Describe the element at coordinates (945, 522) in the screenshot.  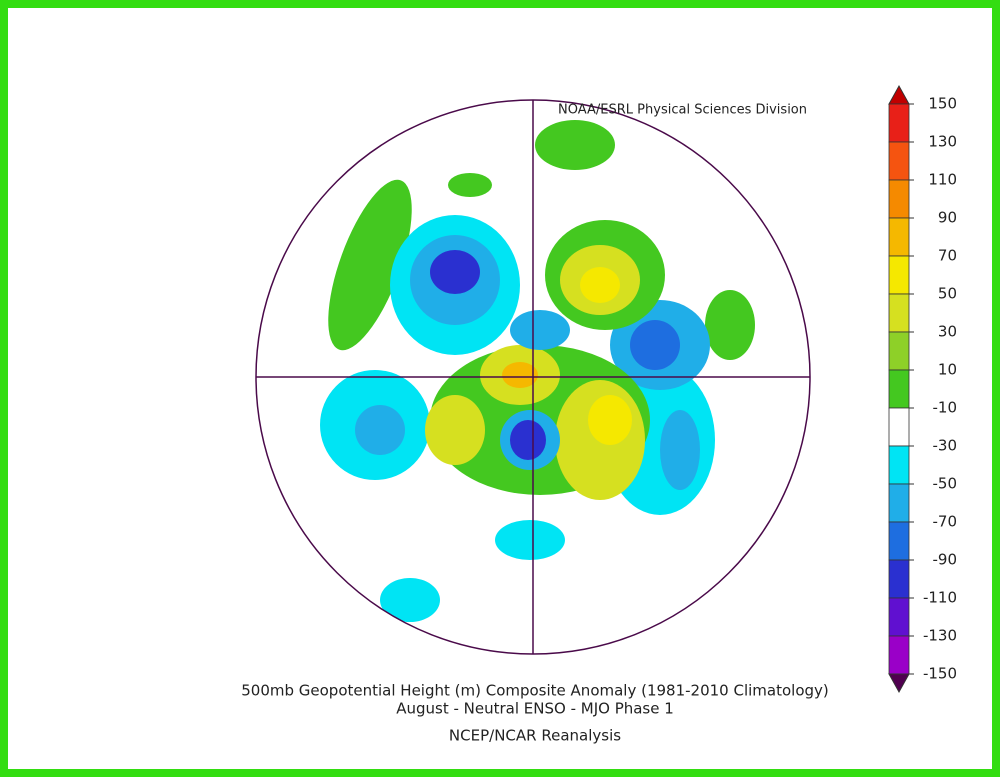
I see `colorbar-label: -70` at that location.